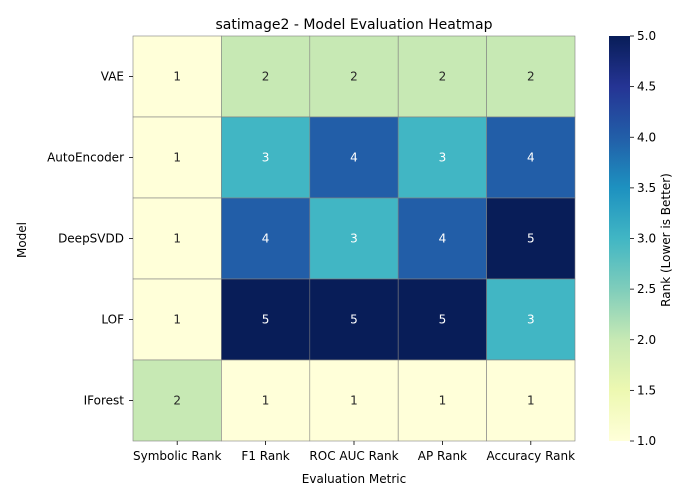  Describe the element at coordinates (265, 456) in the screenshot. I see `x-tick-label: F1 Rank` at that location.